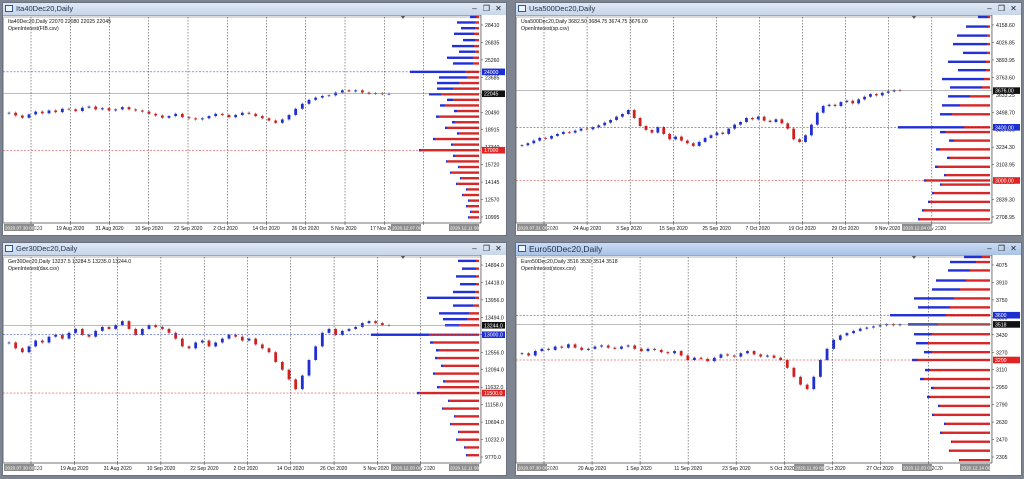  Describe the element at coordinates (768, 249) in the screenshot. I see `window-title-bar: Euro50Dec20,Daily – ❐ ✕` at that location.